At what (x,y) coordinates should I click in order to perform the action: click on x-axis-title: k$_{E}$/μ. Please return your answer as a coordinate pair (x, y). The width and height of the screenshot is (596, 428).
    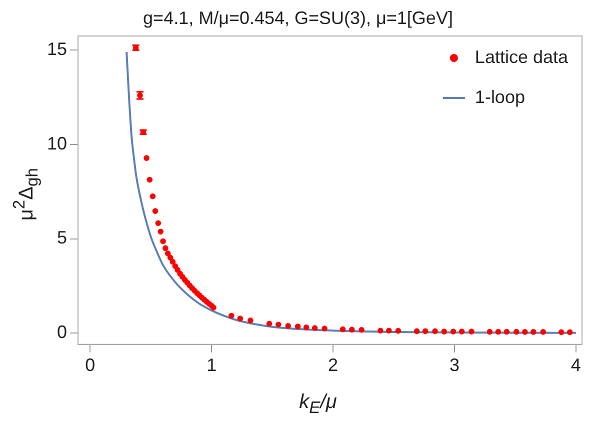
    Looking at the image, I should click on (318, 404).